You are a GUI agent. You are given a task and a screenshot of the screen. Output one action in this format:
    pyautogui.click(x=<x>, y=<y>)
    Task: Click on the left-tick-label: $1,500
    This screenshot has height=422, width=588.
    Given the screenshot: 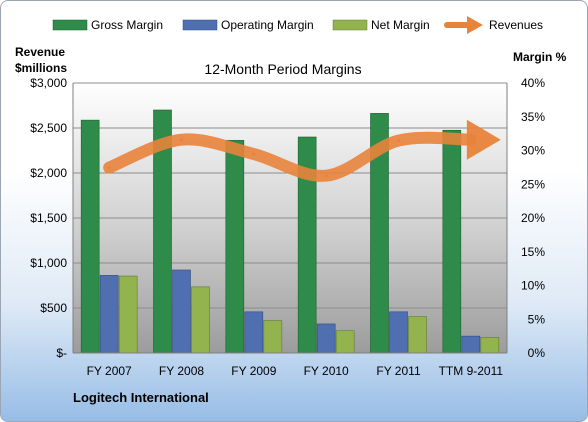 What is the action you would take?
    pyautogui.click(x=48, y=218)
    